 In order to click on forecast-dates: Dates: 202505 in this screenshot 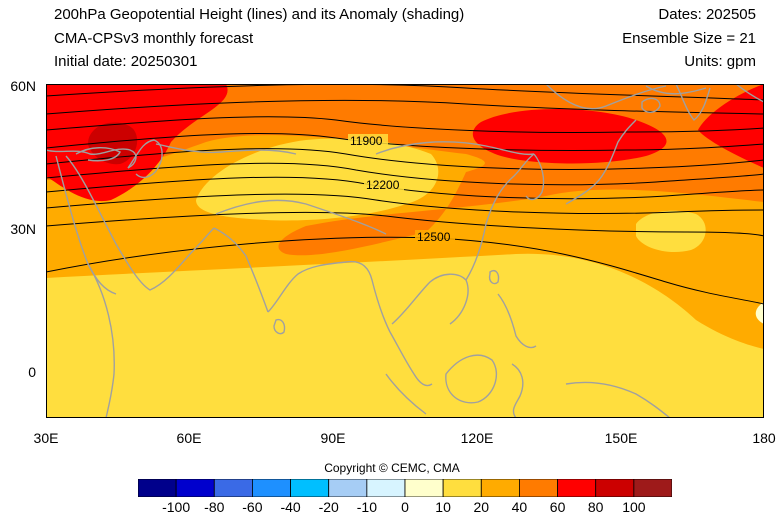, I will do `click(707, 14)`.